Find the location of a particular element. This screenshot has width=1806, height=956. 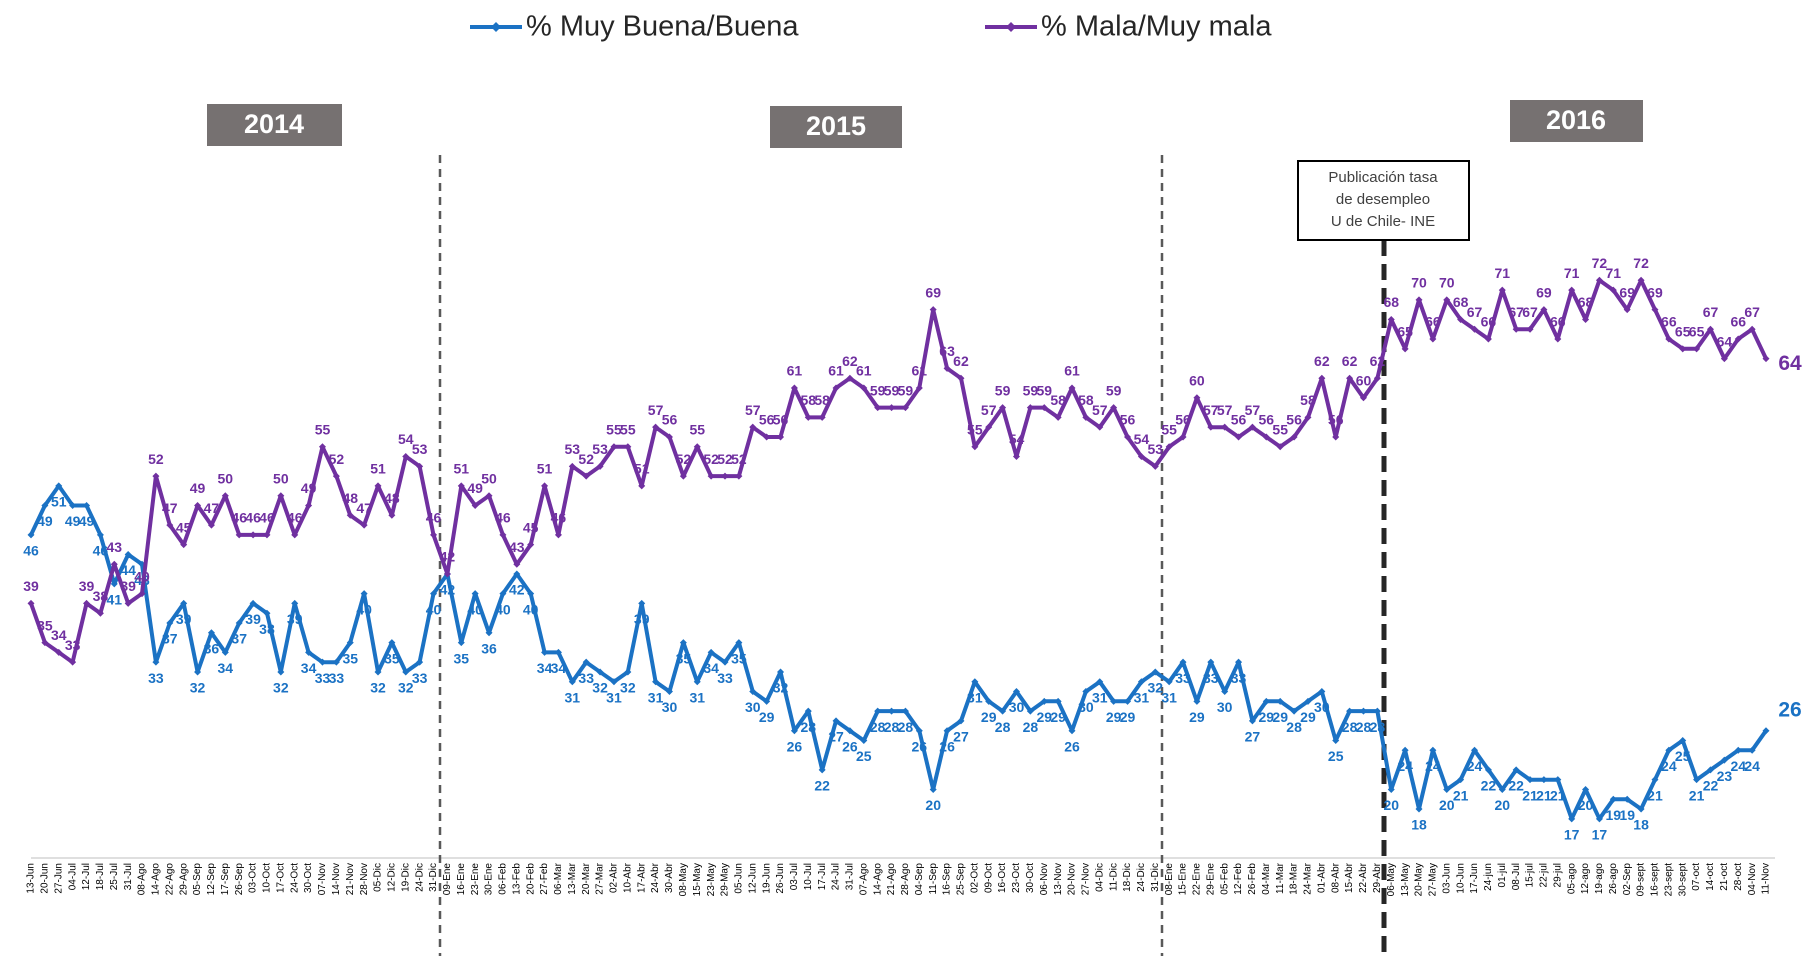

x-tick-label: 30-Ene is located at coordinates (489, 879).